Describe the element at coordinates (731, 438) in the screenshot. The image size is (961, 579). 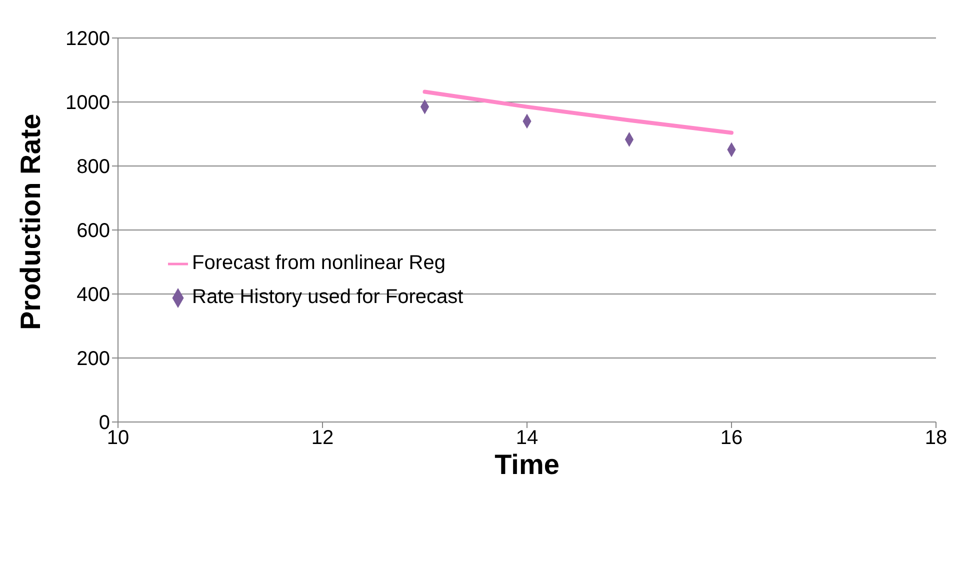
I see `x-tick-label: 16` at that location.